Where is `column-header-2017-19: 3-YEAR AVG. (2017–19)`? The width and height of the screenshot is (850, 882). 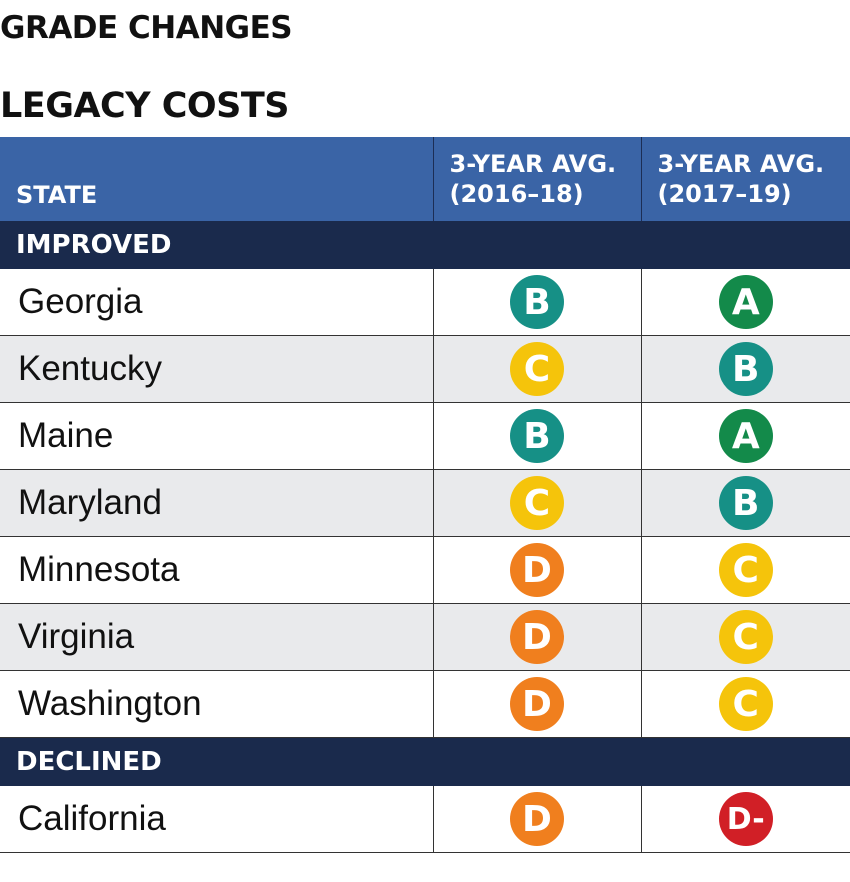 column-header-2017-19: 3-YEAR AVG. (2017–19) is located at coordinates (745, 179).